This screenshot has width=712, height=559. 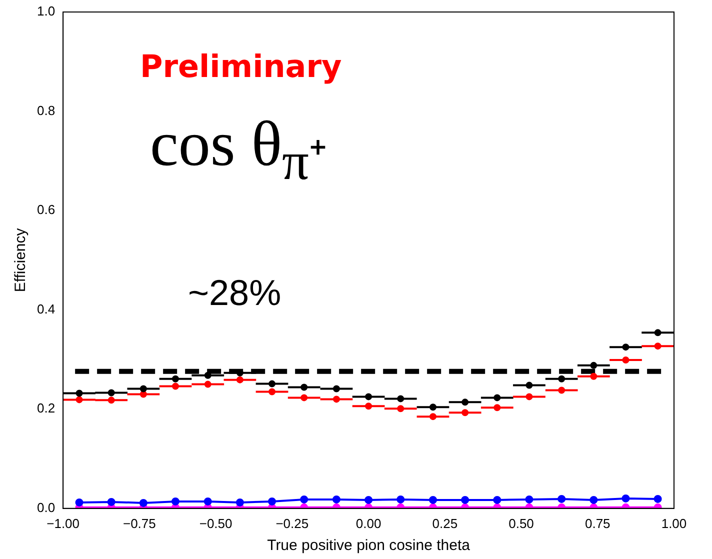 I want to click on x-tick-label: 0.25, so click(x=445, y=523).